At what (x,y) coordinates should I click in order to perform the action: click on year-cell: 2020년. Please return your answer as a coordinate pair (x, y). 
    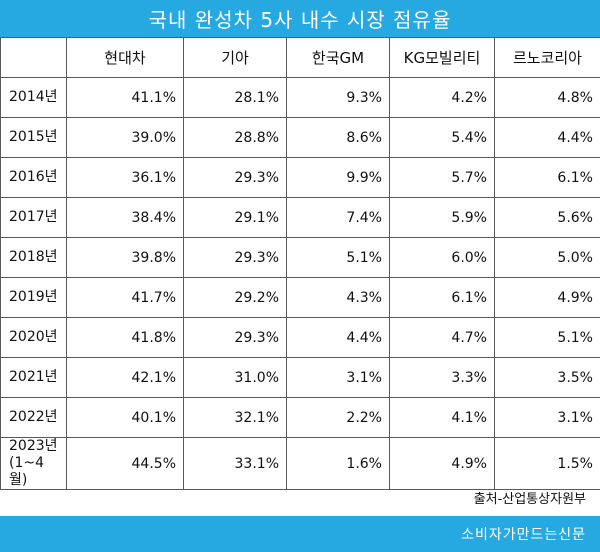
    Looking at the image, I should click on (33, 337).